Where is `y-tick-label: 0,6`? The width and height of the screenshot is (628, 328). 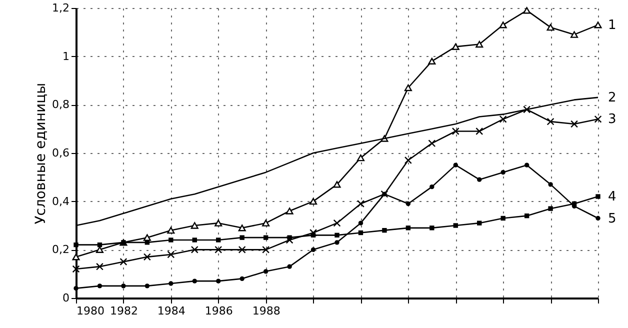 y-tick-label: 0,6 is located at coordinates (61, 153).